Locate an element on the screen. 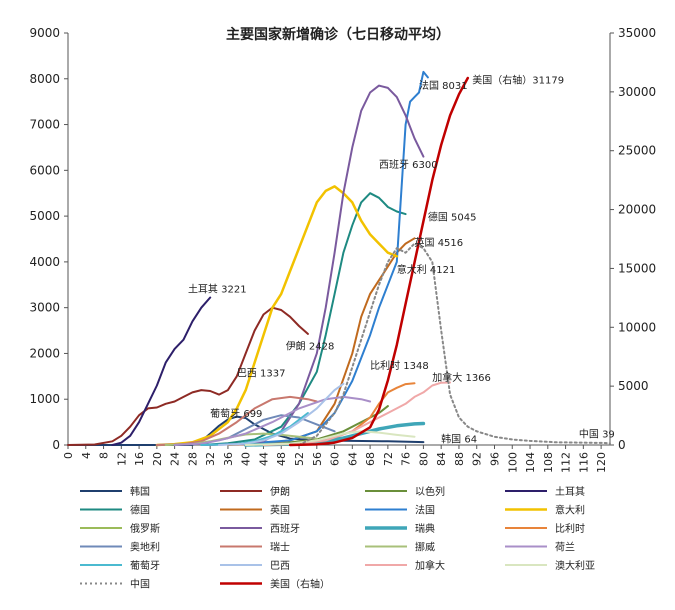 This screenshot has width=675, height=610. legend-label-3: 土耳其 is located at coordinates (570, 491).